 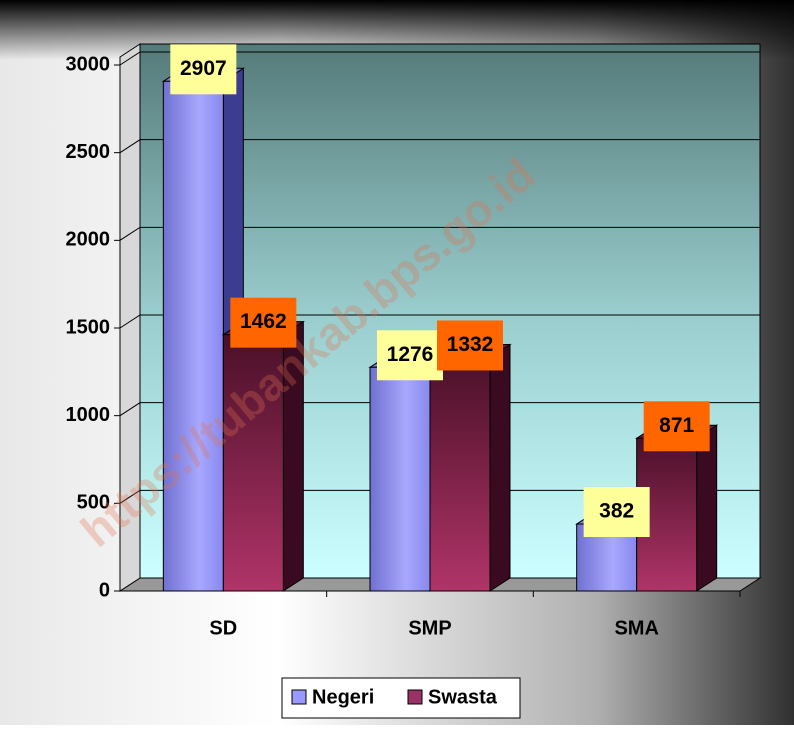 What do you see at coordinates (88, 64) in the screenshot?
I see `y-tick-label: 3000` at bounding box center [88, 64].